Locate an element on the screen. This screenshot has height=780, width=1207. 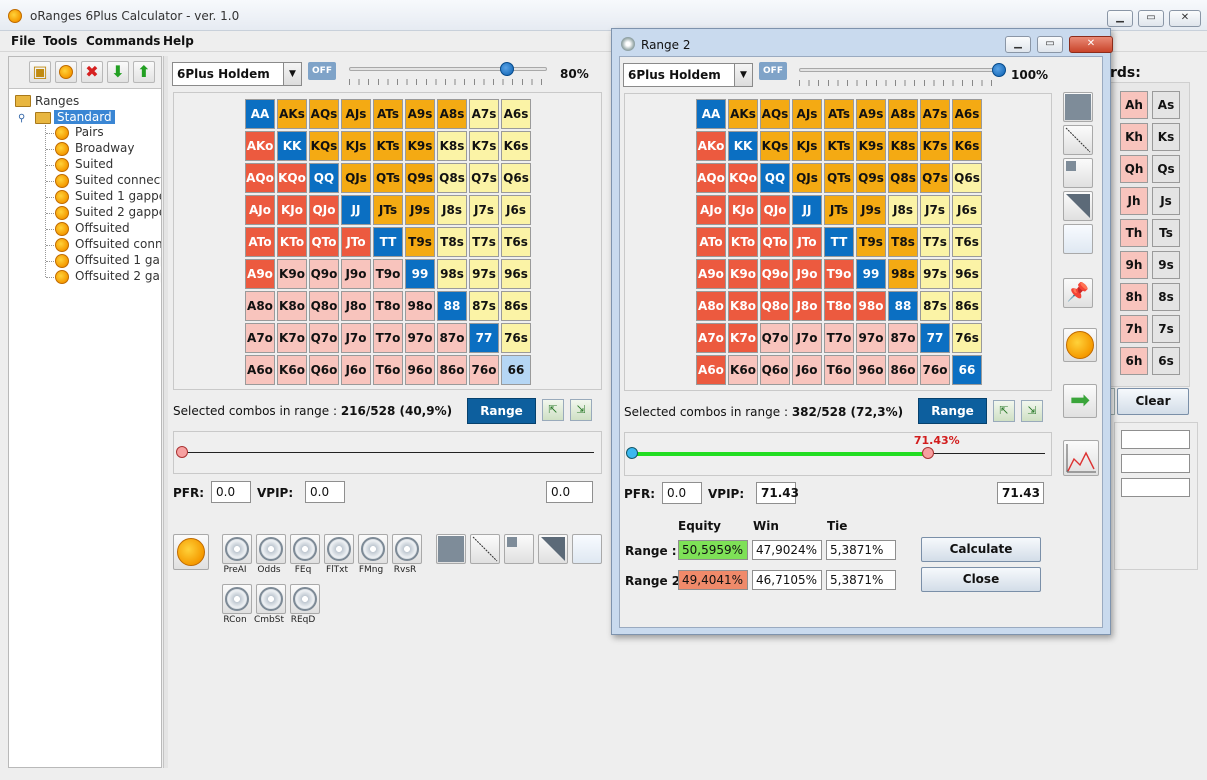
range-hand-cell: T6s is located at coordinates (516, 242).